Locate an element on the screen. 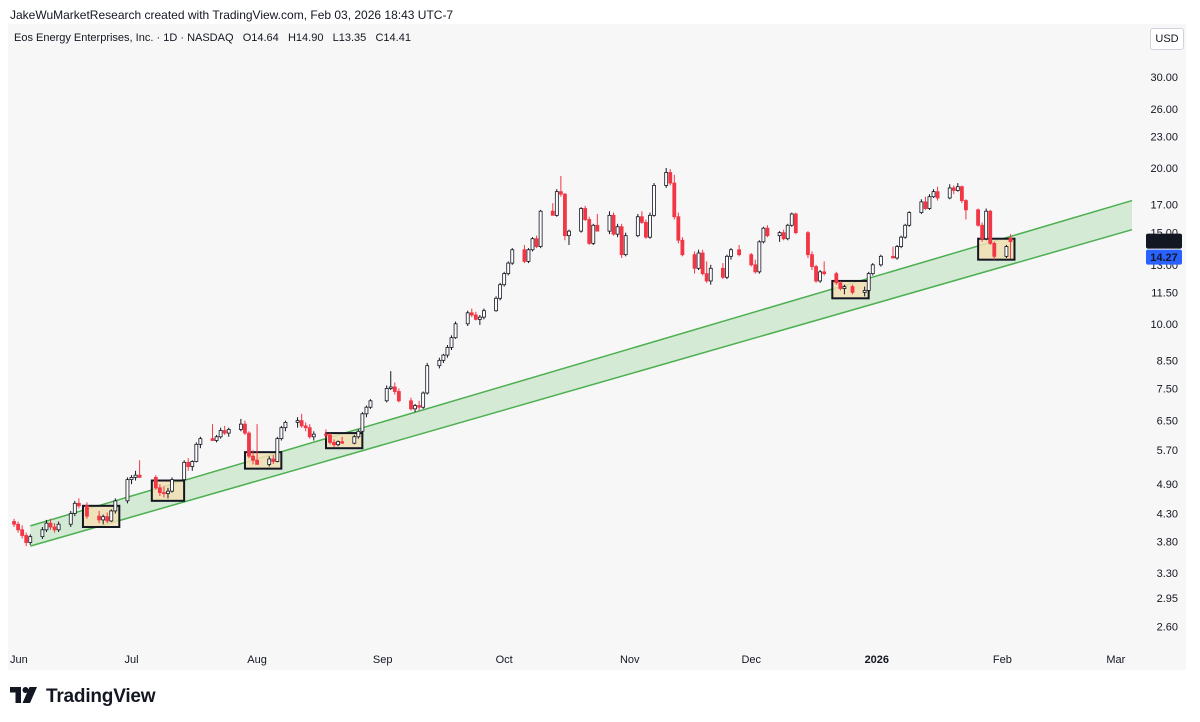 The width and height of the screenshot is (1200, 722). tradingview-footer: TradingView is located at coordinates (83, 697).